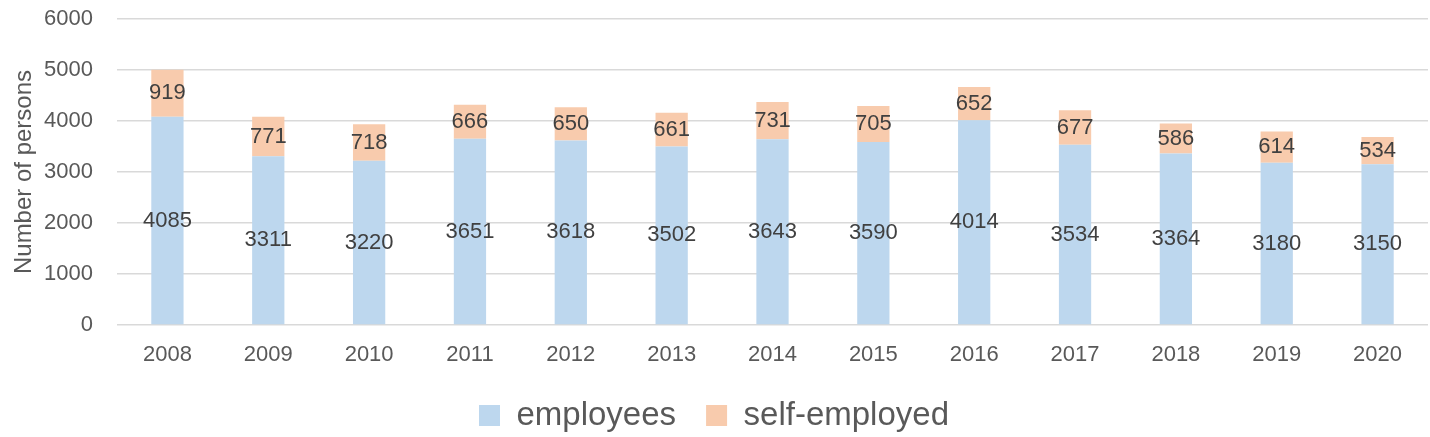  Describe the element at coordinates (1176, 354) in the screenshot. I see `x-tick-label: 2018` at that location.